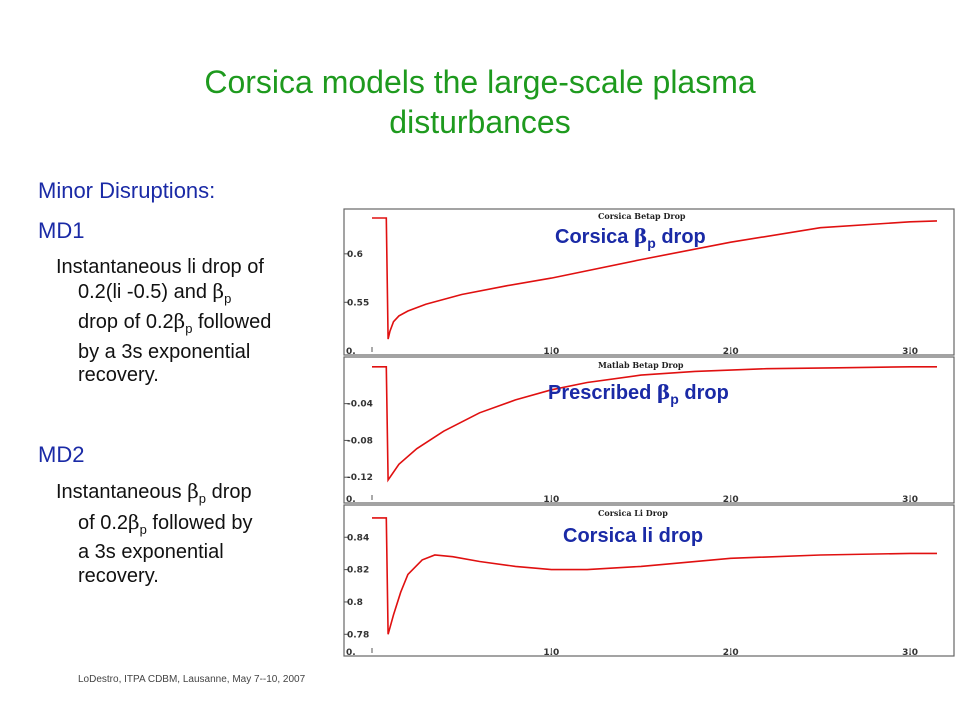 Image resolution: width=960 pixels, height=720 pixels. Describe the element at coordinates (633, 536) in the screenshot. I see `overlay-label: Corsica li drop` at that location.